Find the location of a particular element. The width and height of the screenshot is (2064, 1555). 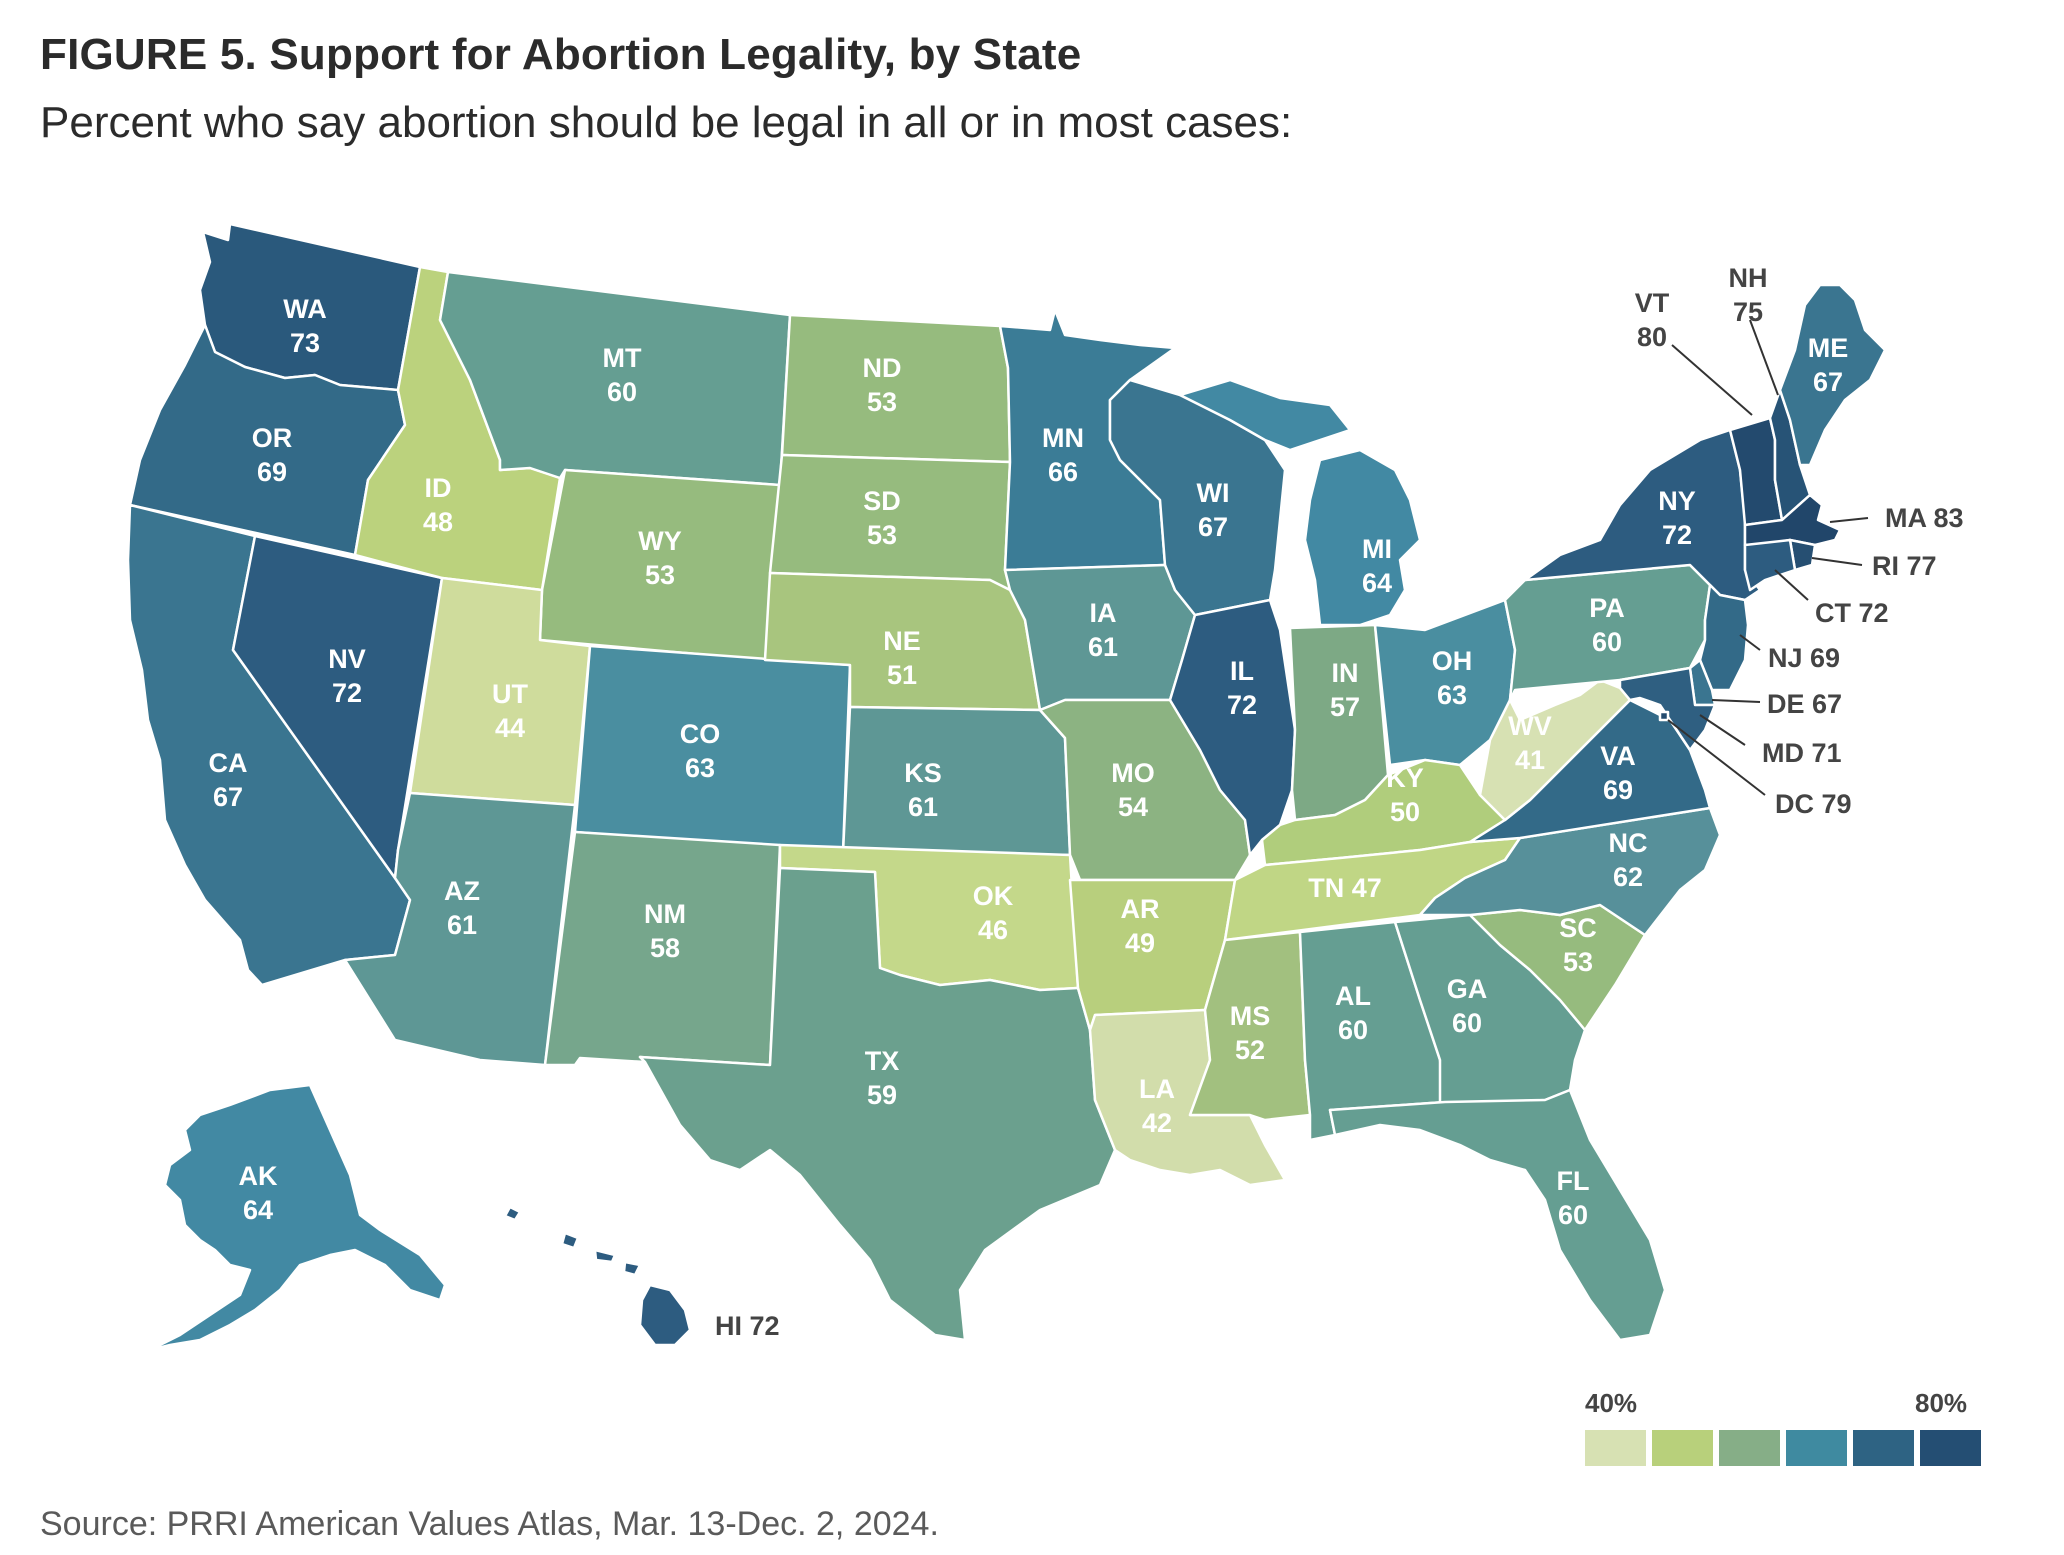

leader-DE is located at coordinates (1736, 701).